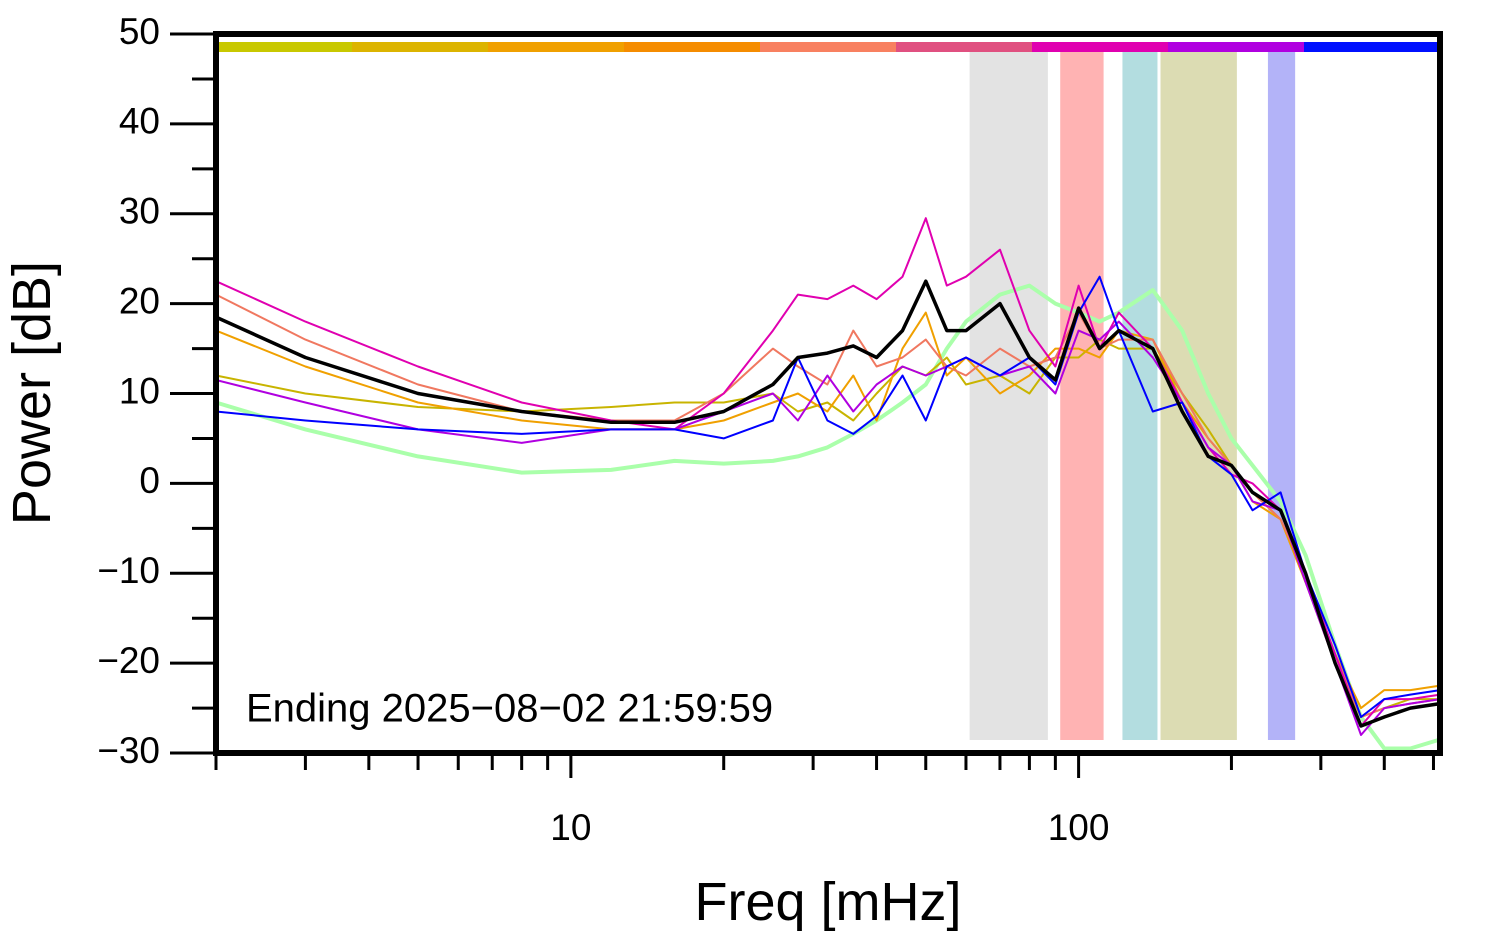  What do you see at coordinates (32, 393) in the screenshot?
I see `y-axis-label: Power [dB]` at bounding box center [32, 393].